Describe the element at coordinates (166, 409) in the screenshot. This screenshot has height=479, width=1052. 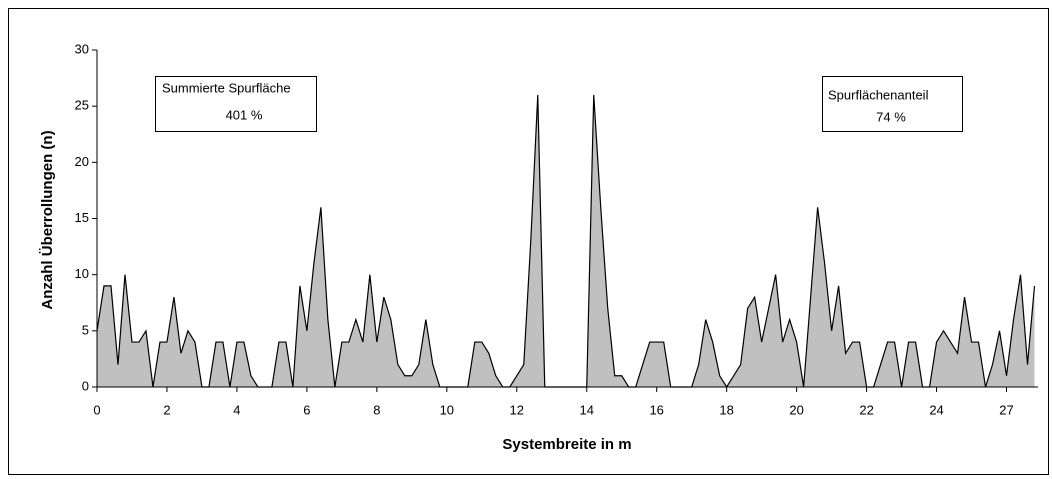
I see `x-tick-label: 2` at that location.